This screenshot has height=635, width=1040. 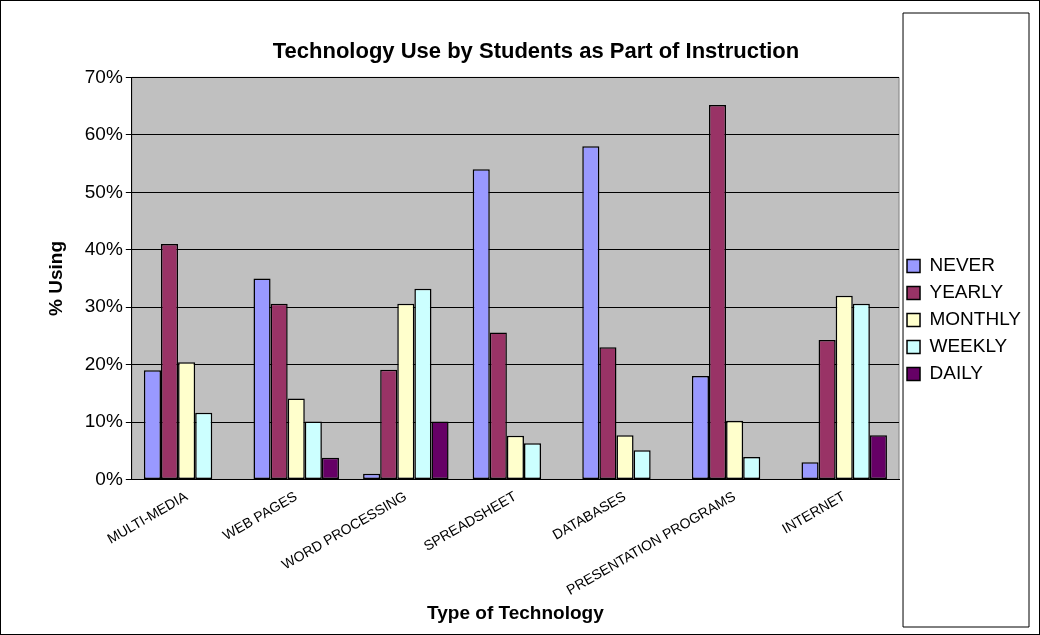 What do you see at coordinates (103, 306) in the screenshot?
I see `y-tick-label: 30%` at bounding box center [103, 306].